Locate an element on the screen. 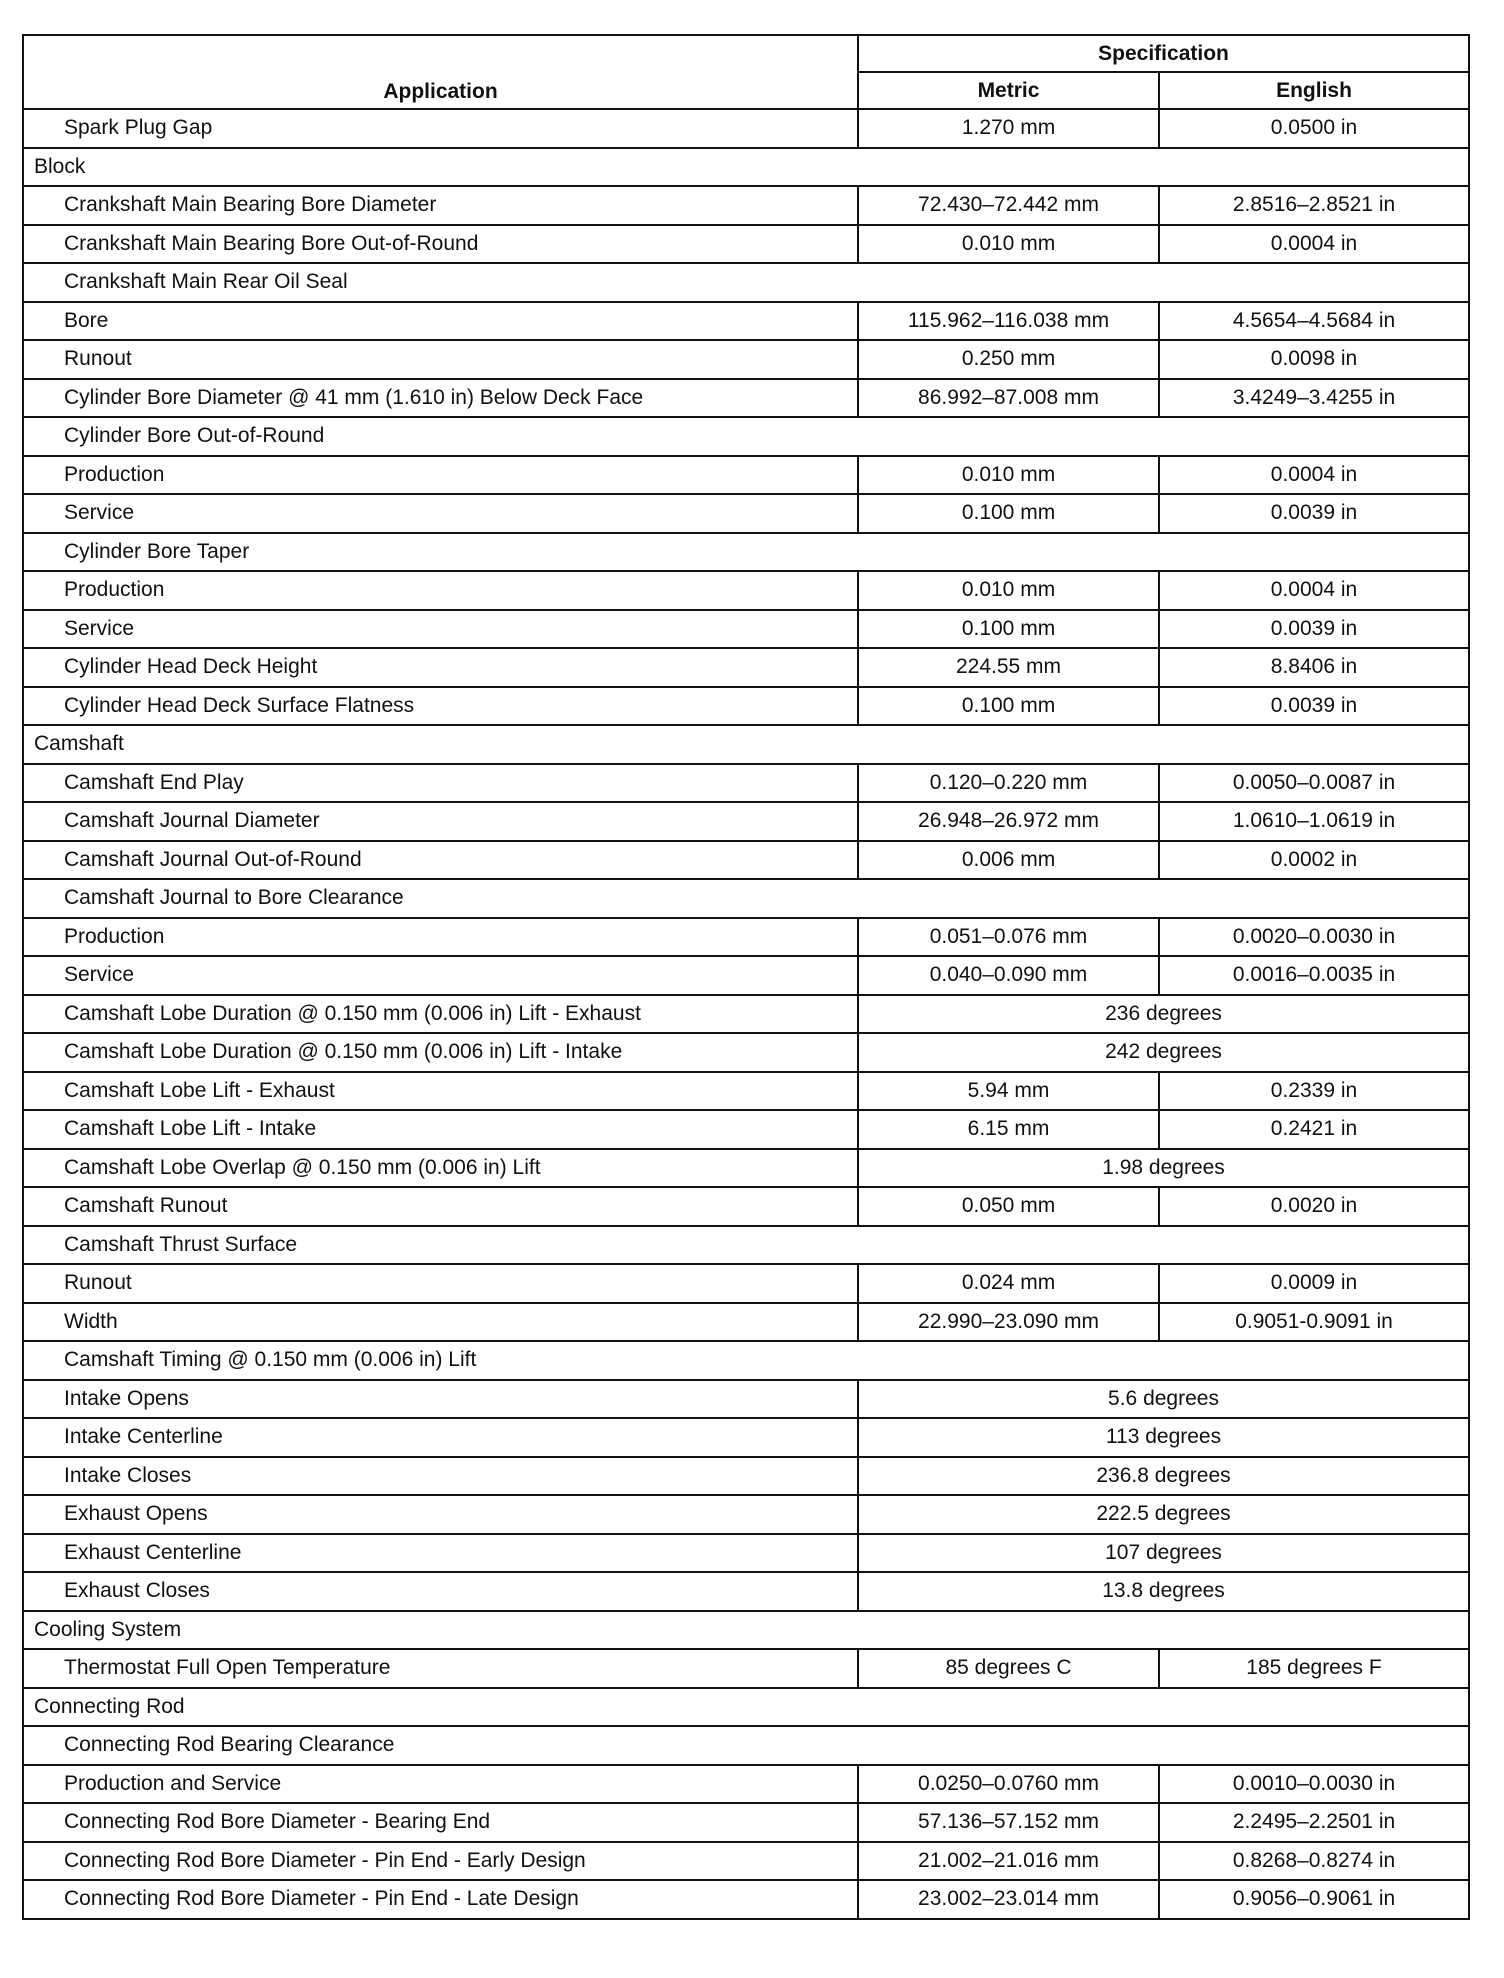 This screenshot has width=1504, height=1978. application-cell: Camshaft Lobe Lift - Exhaust is located at coordinates (440, 1090).